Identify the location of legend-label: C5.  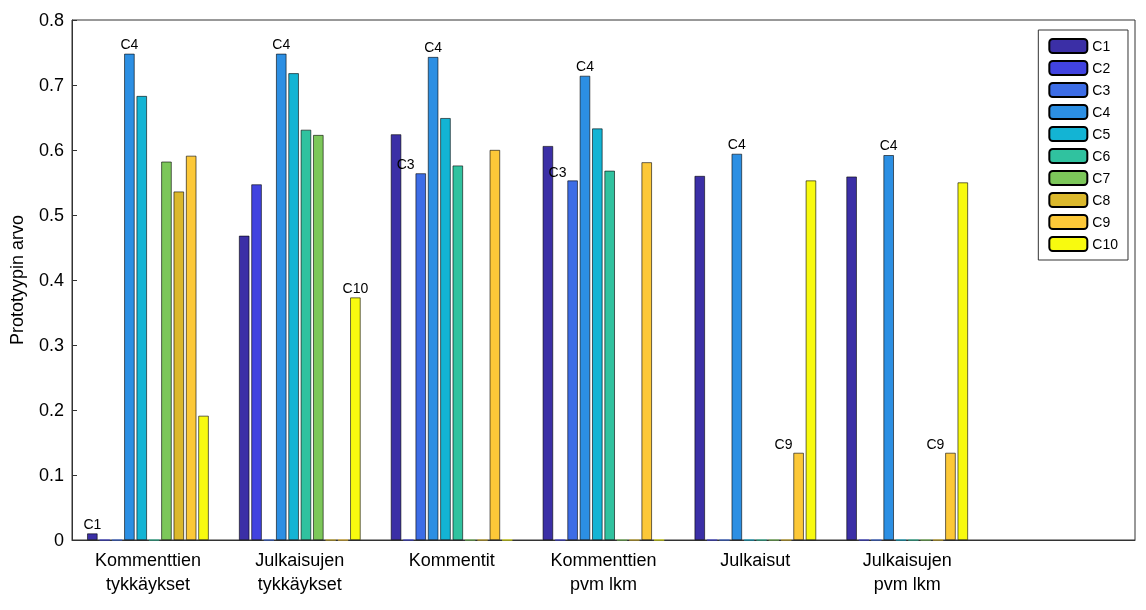
(1101, 134).